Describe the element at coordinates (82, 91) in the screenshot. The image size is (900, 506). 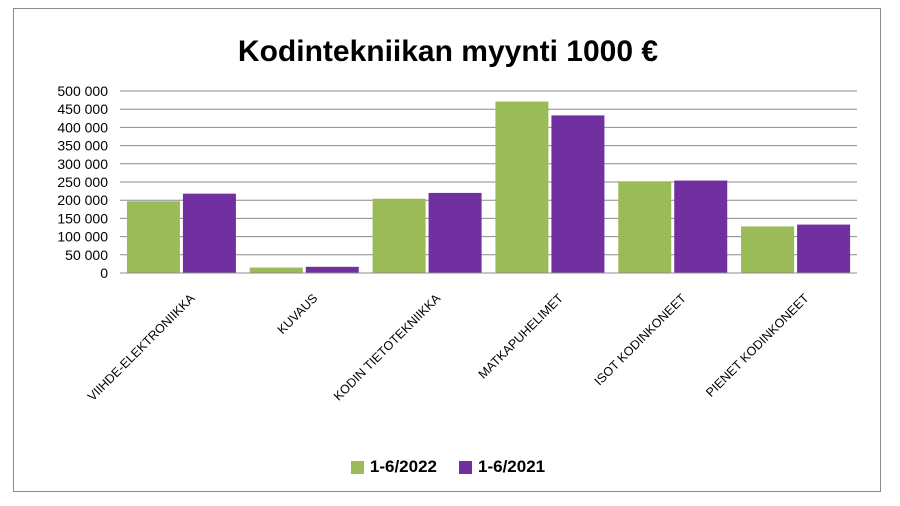
I see `y-tick-label: 500 000` at that location.